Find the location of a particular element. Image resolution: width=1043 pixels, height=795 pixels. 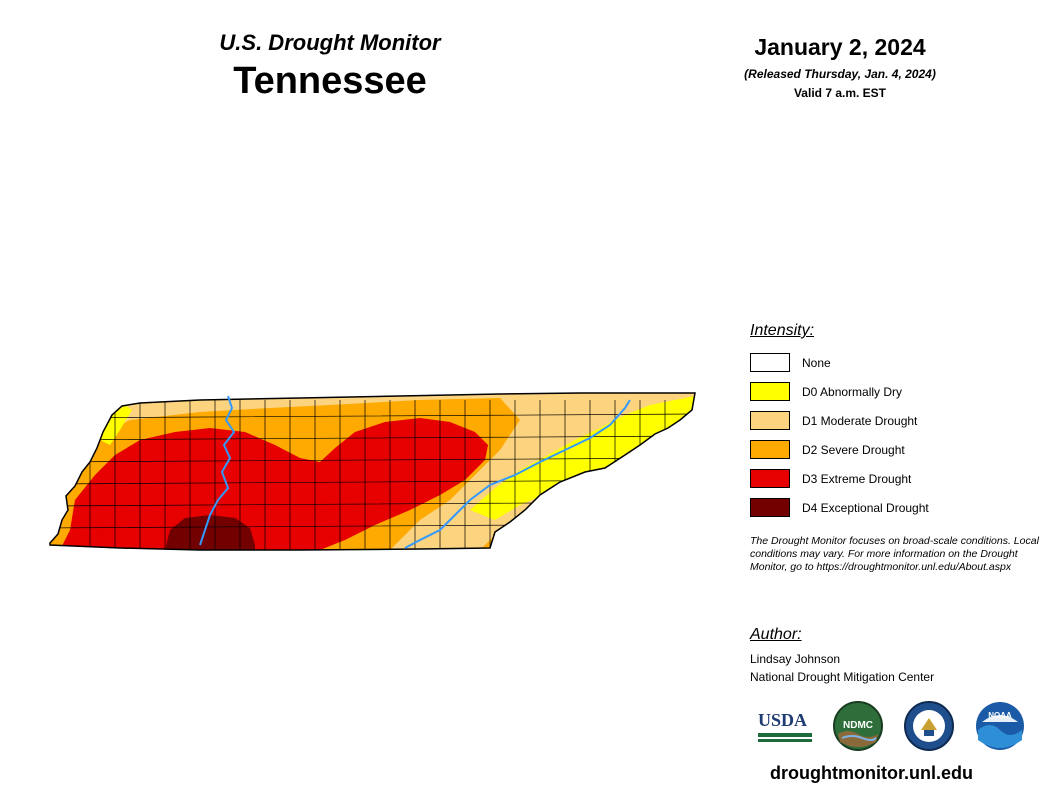

author-title: Author: is located at coordinates (776, 634).